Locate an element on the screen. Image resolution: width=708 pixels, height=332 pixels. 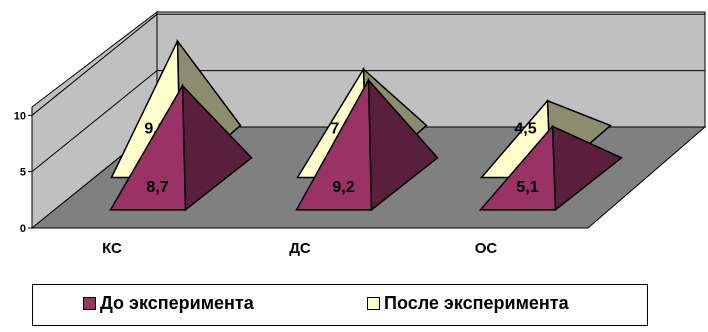
legend-swatch-after is located at coordinates (373, 303).